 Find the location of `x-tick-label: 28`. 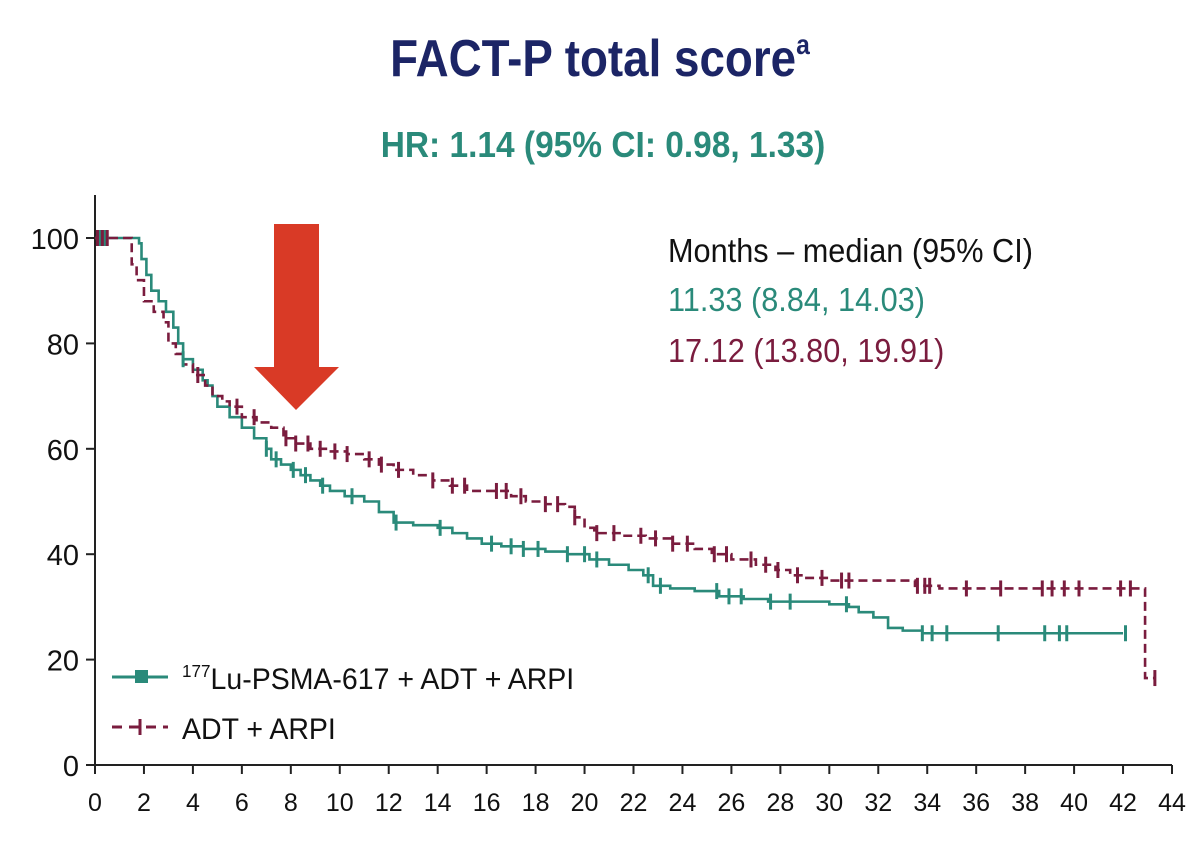

x-tick-label: 28 is located at coordinates (780, 803).